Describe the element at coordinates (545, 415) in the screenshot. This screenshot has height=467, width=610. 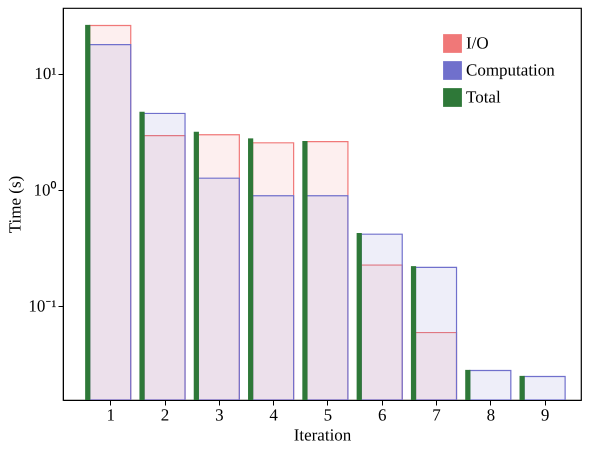
I see `x-tick-label: 9` at that location.